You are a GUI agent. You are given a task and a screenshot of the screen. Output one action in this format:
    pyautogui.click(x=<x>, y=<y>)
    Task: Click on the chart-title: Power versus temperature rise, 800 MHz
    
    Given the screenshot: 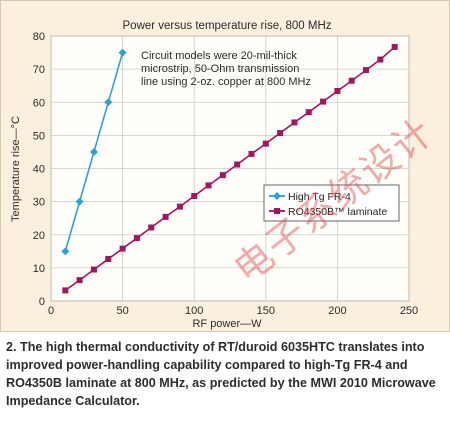 What is the action you would take?
    pyautogui.click(x=227, y=26)
    